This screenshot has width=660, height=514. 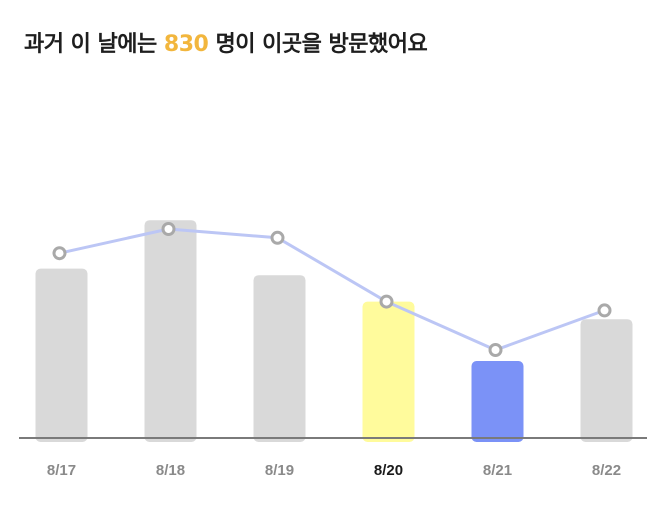 I want to click on x-tick-label: 8/19, so click(x=279, y=470).